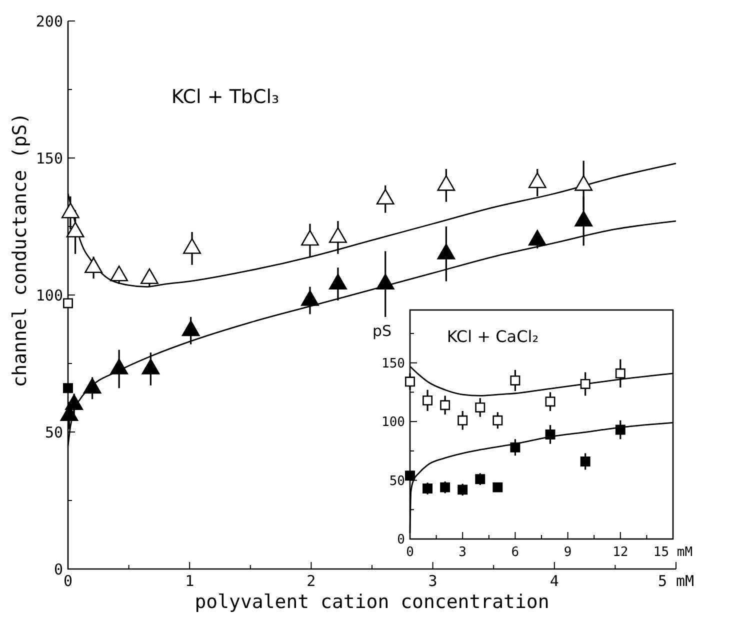  I want to click on x-tick-label: 4, so click(554, 581).